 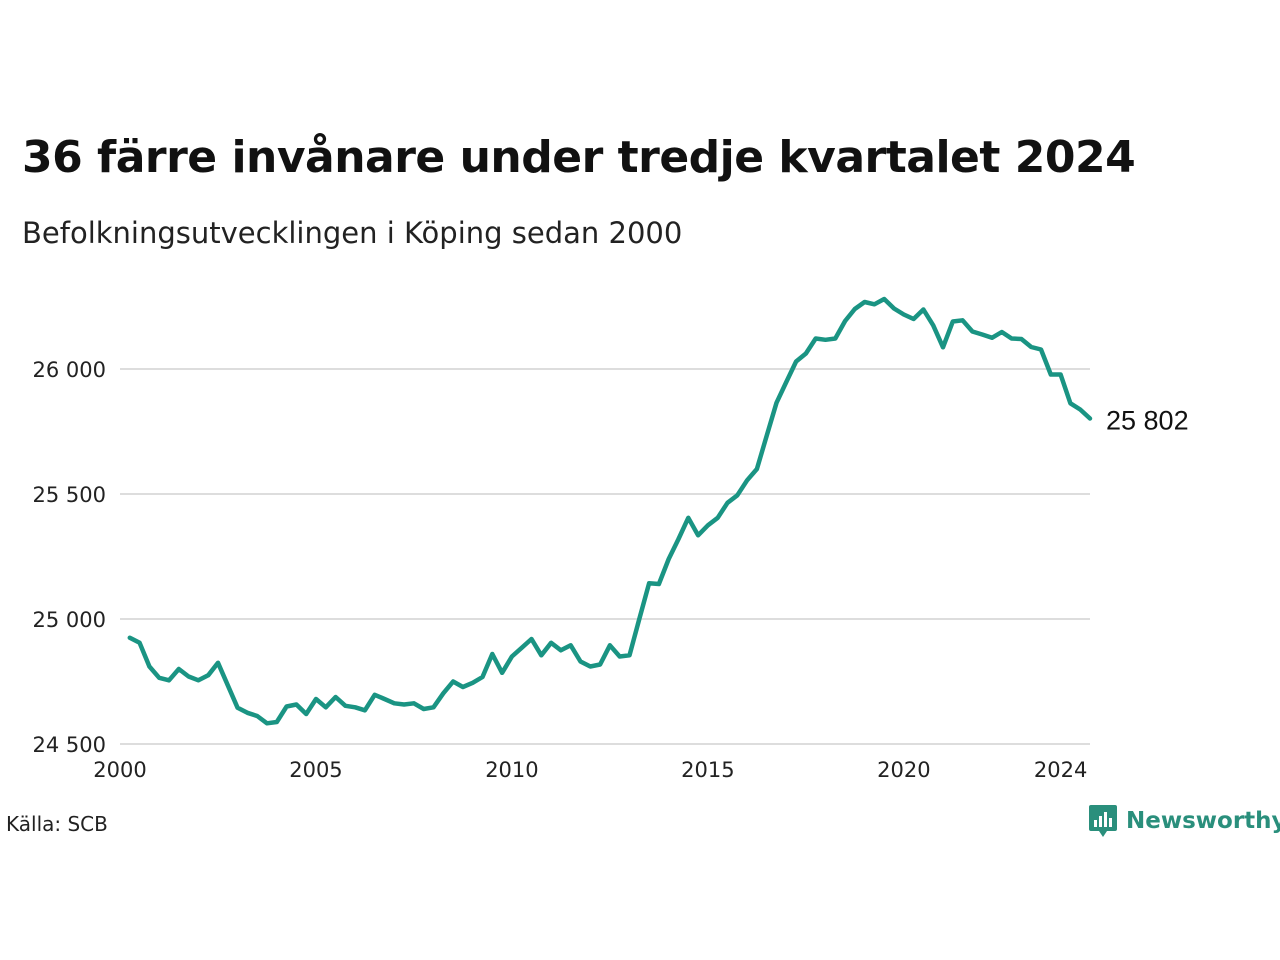 I want to click on source-note: Källa: SCB, so click(x=57, y=824).